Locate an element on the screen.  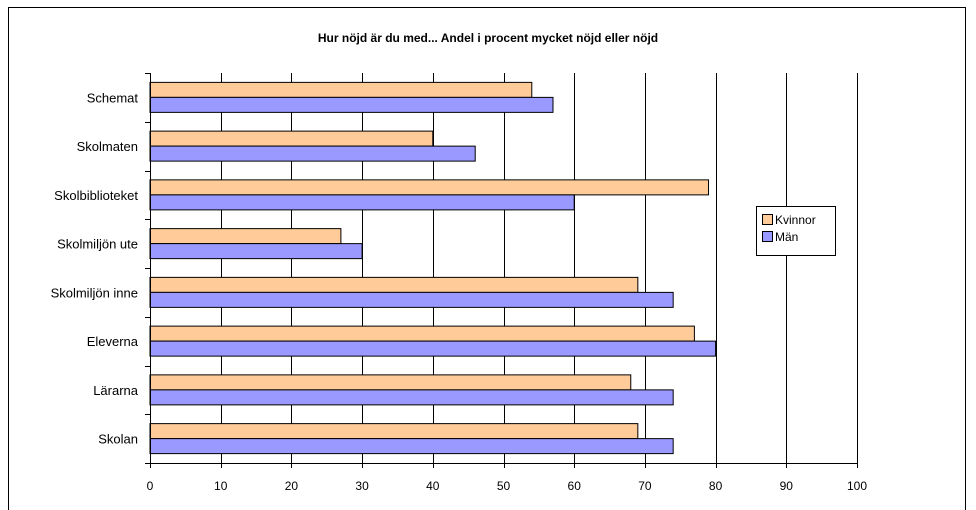
x-tick-label: 60 is located at coordinates (575, 486).